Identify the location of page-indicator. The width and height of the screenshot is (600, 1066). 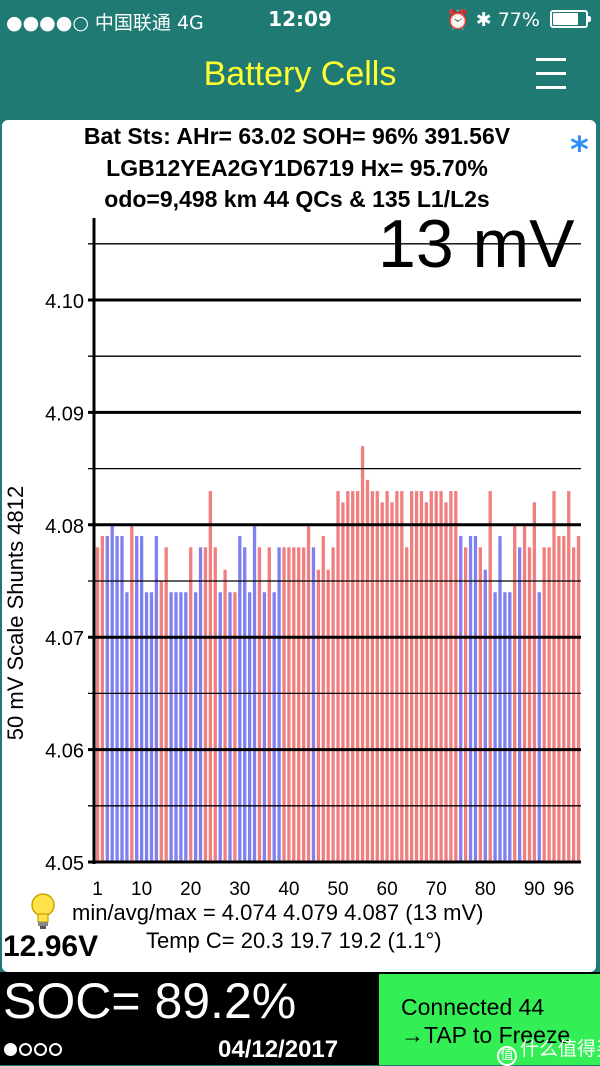
(34, 1052).